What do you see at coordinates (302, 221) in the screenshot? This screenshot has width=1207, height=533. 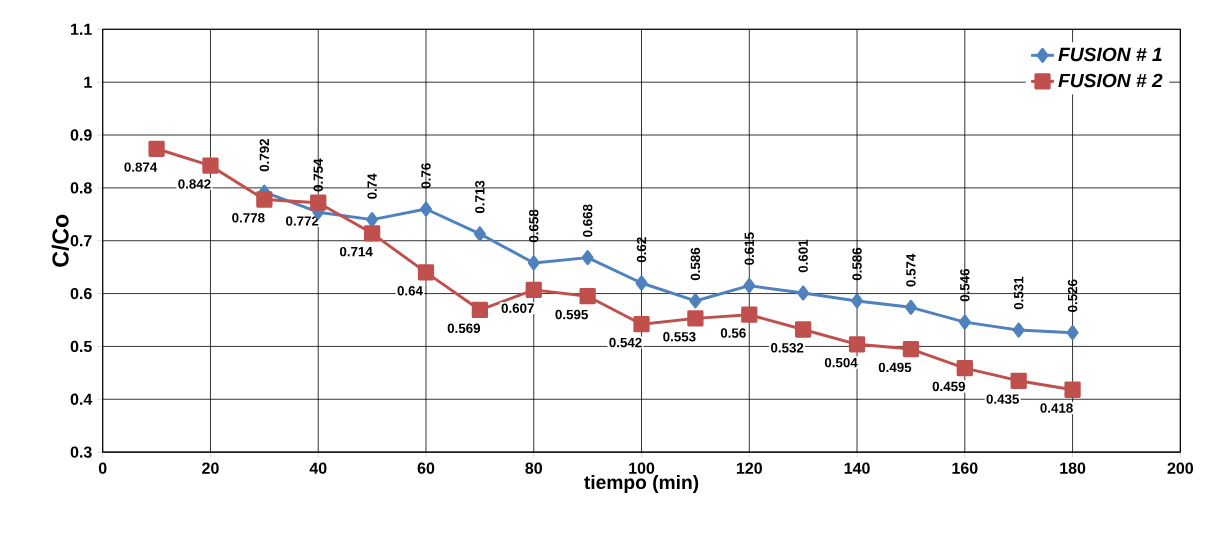 I see `data-label: 0.772` at bounding box center [302, 221].